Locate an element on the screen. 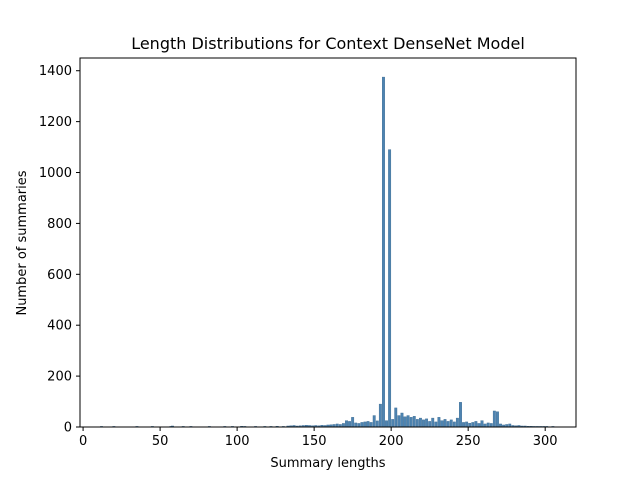 The image size is (640, 484). x-tick-label: 50 is located at coordinates (160, 441).